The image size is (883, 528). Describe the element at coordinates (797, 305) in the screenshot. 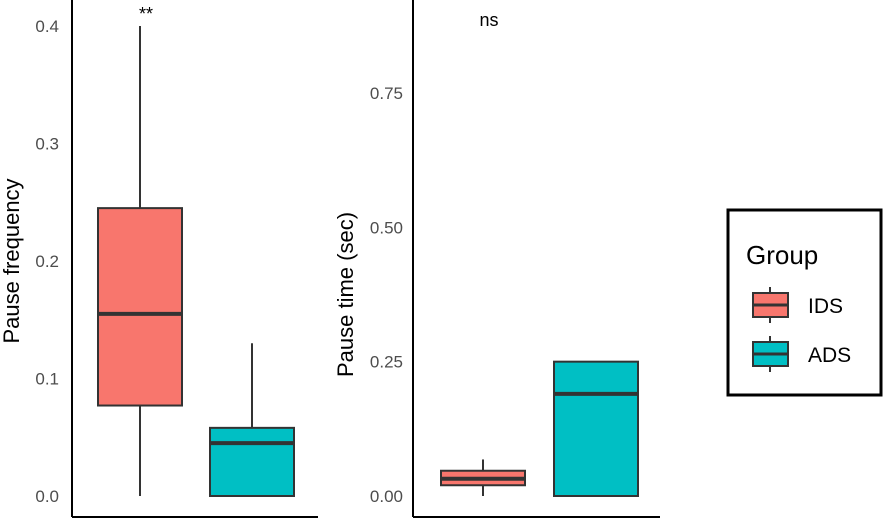

I see `legend-item-ids: IDS` at that location.